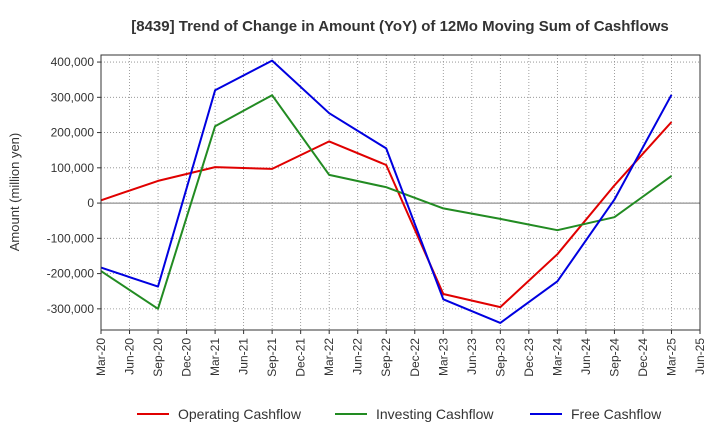 Image resolution: width=720 pixels, height=440 pixels. What do you see at coordinates (244, 356) in the screenshot?
I see `x-tick-label: Jun-21` at bounding box center [244, 356].